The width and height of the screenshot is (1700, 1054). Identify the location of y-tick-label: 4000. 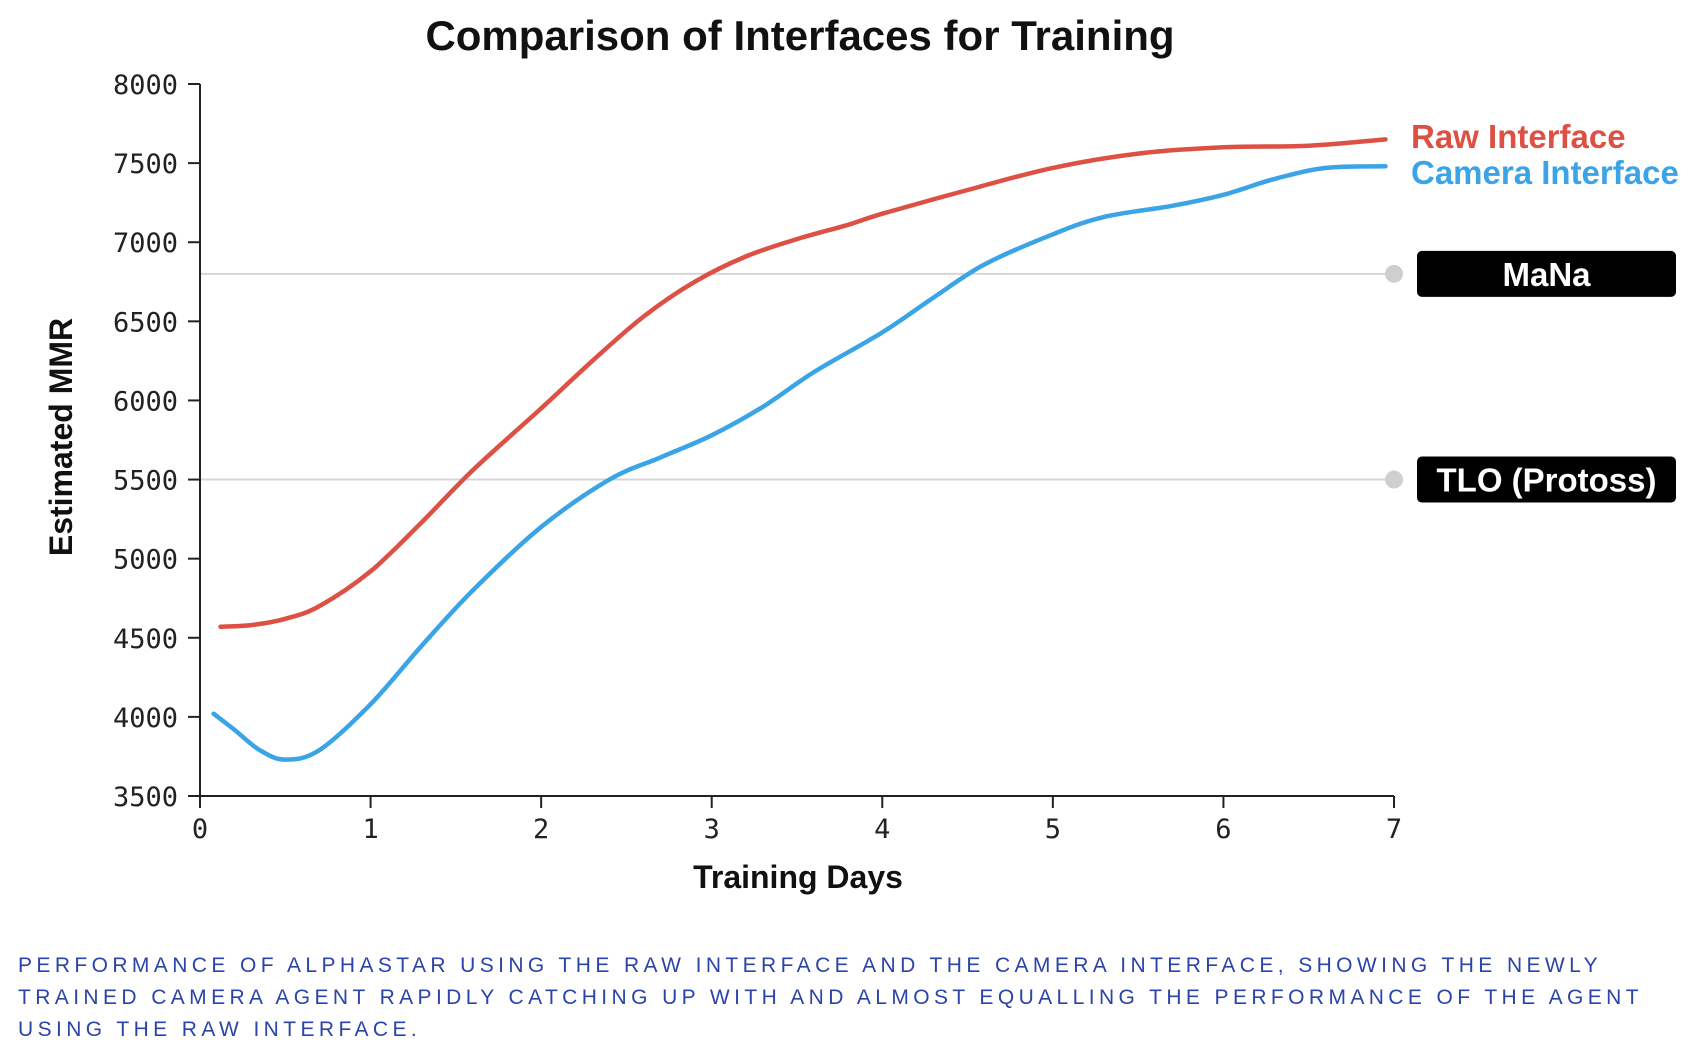
(145, 718).